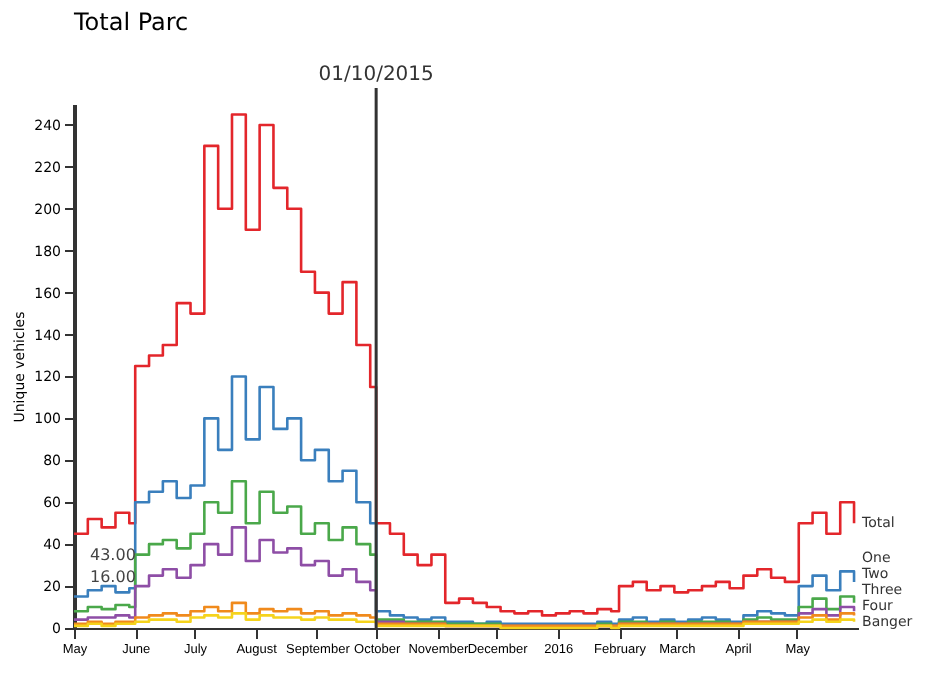  I want to click on ref-line-label: 01/10/2015, so click(376, 75).